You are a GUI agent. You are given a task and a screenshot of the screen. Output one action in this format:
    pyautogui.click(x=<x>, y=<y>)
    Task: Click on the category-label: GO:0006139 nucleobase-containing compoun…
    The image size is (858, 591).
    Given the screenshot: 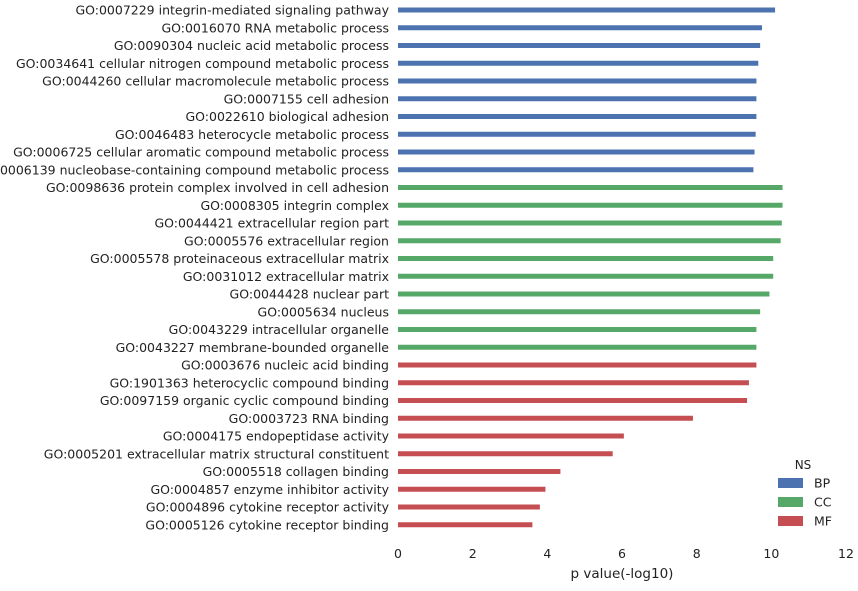 What is the action you would take?
    pyautogui.click(x=194, y=169)
    